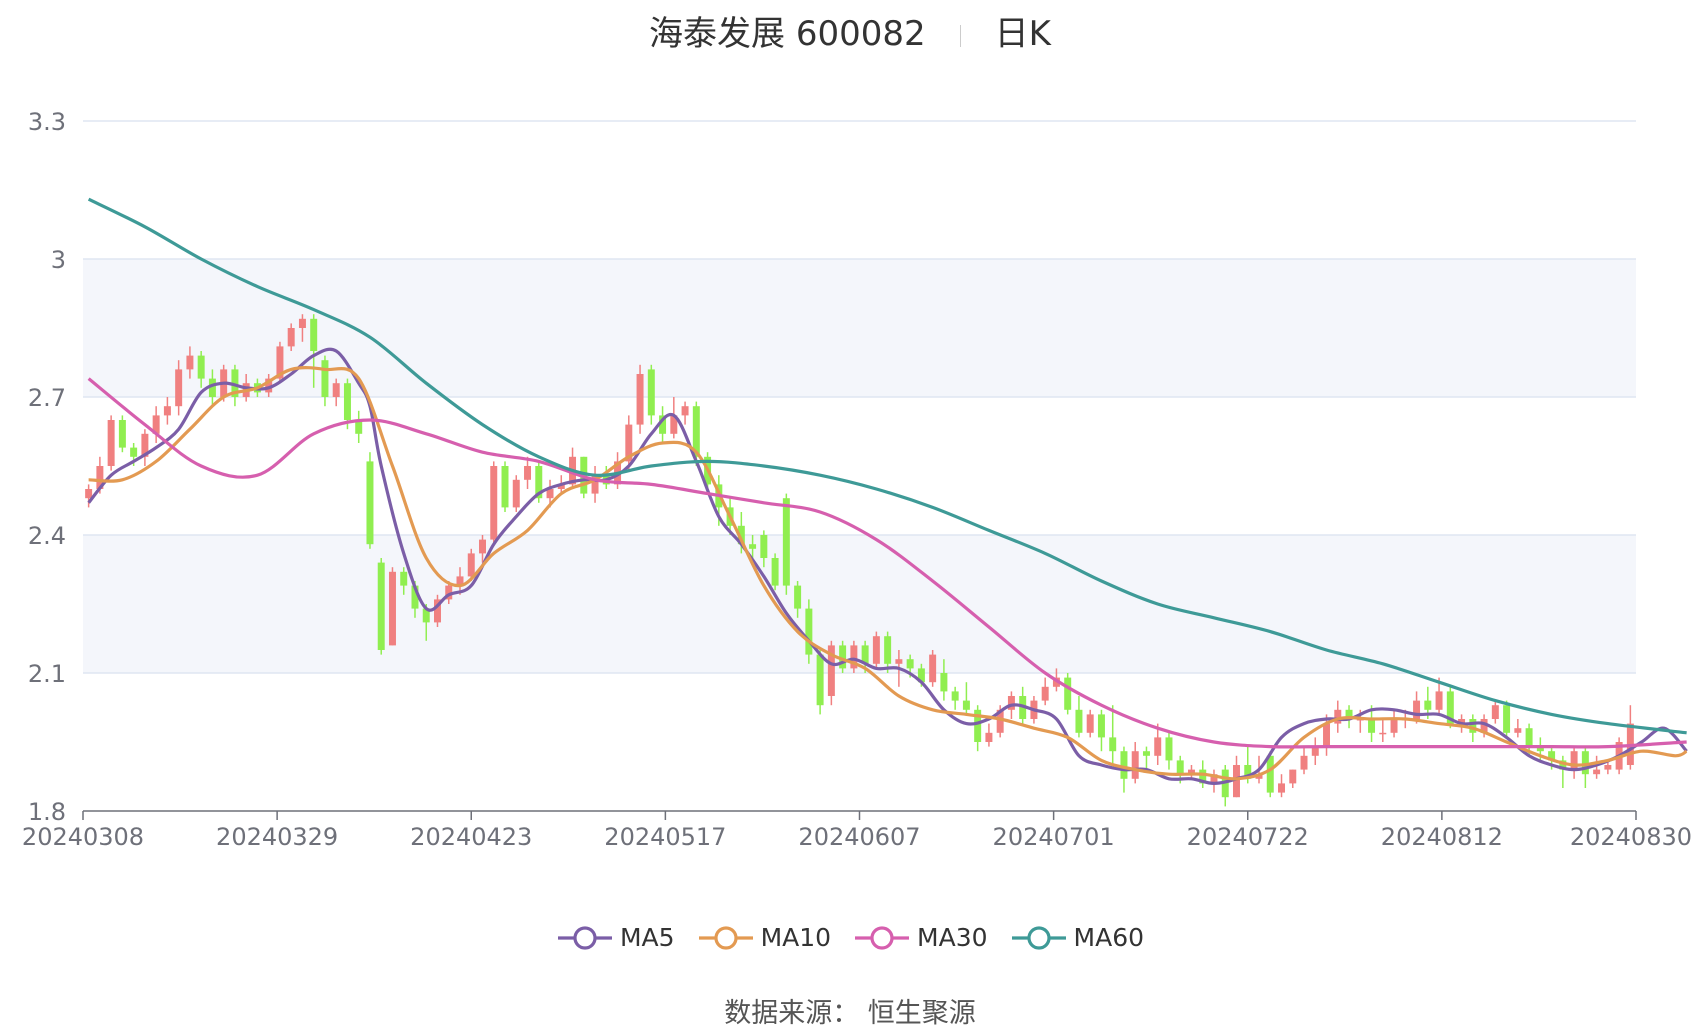  I want to click on x-tick-label: 20240830, so click(1631, 837).